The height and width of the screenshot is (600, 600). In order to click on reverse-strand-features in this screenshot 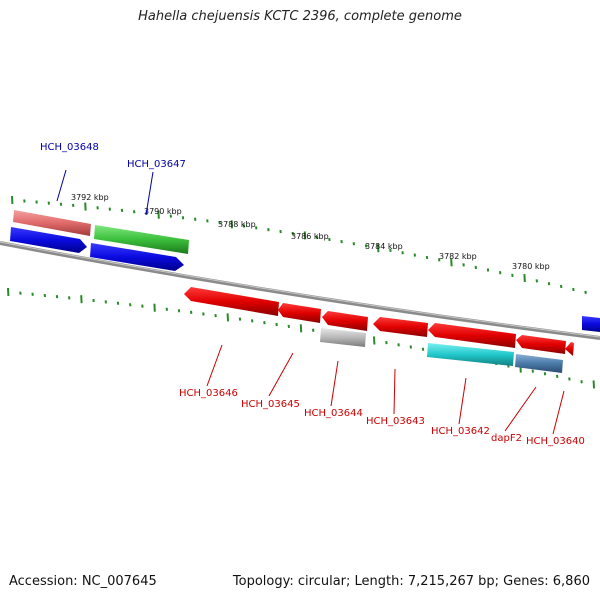, I will do `click(379, 330)`.